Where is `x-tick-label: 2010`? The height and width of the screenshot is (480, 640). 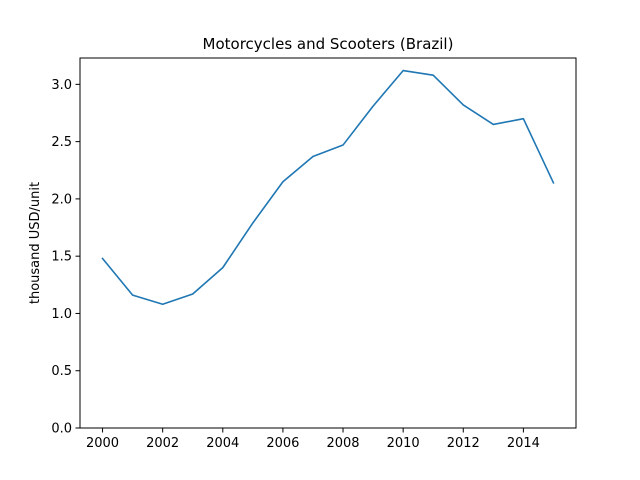
x-tick-label: 2010 is located at coordinates (403, 443).